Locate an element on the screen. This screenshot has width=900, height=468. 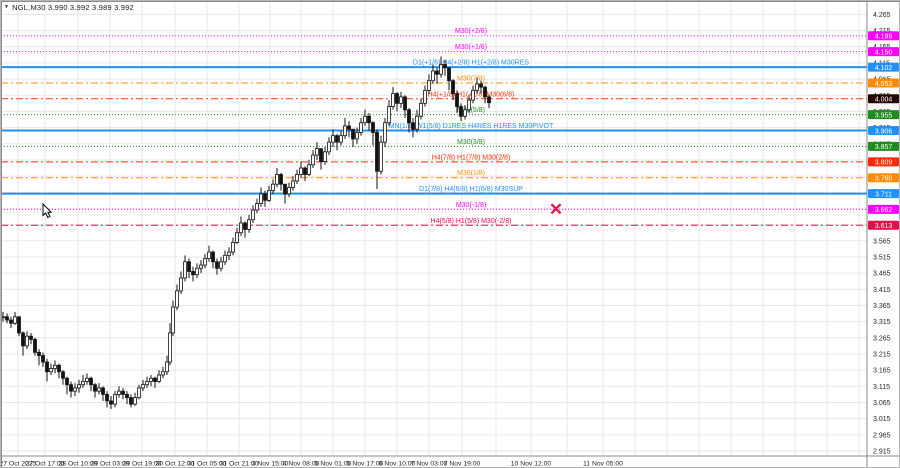
price-tick-label: 3.065 is located at coordinates (882, 403).